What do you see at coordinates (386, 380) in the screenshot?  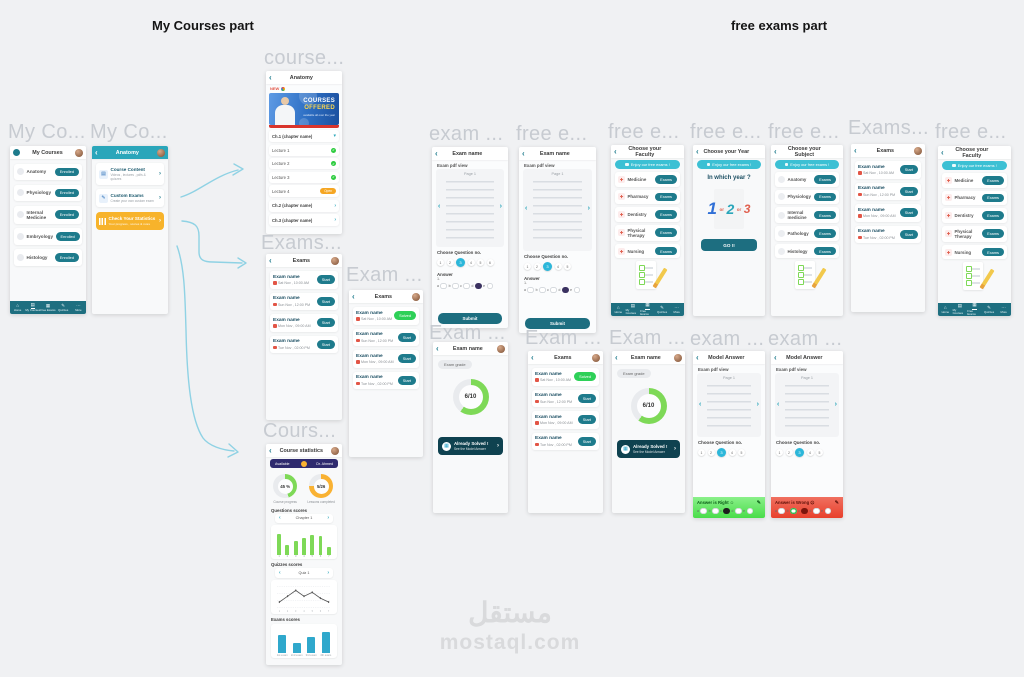 I see `exam-card: Exam name Tue Nov , 02:00 PM Start` at bounding box center [386, 380].